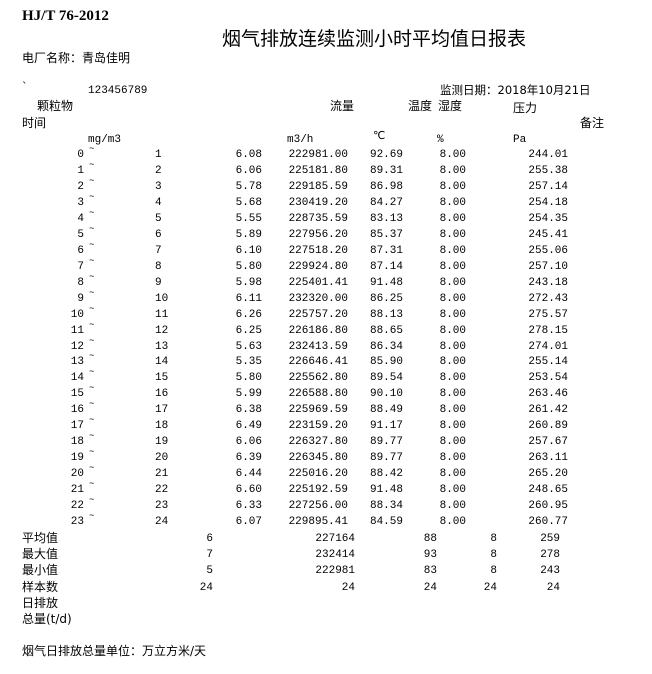 The image size is (652, 674). Describe the element at coordinates (34, 123) in the screenshot. I see `col-time: 时间` at that location.